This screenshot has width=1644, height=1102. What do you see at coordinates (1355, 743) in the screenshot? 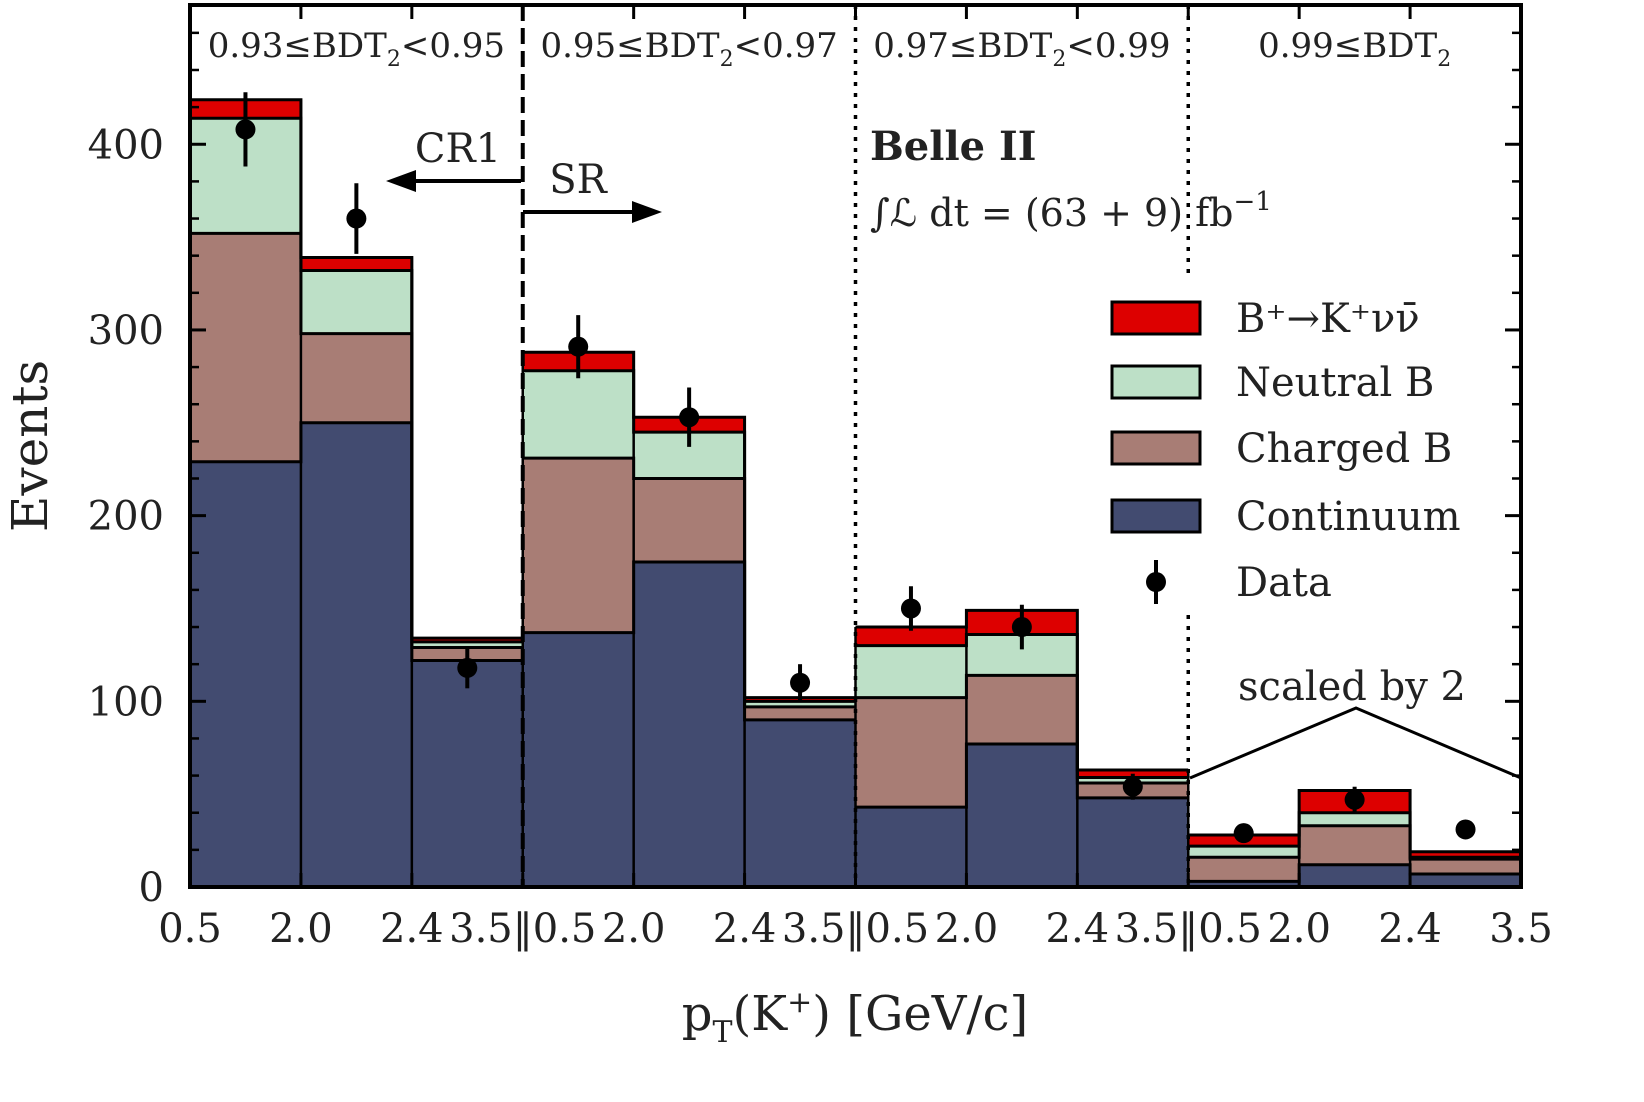
I see `scaled-bracket` at bounding box center [1355, 743].